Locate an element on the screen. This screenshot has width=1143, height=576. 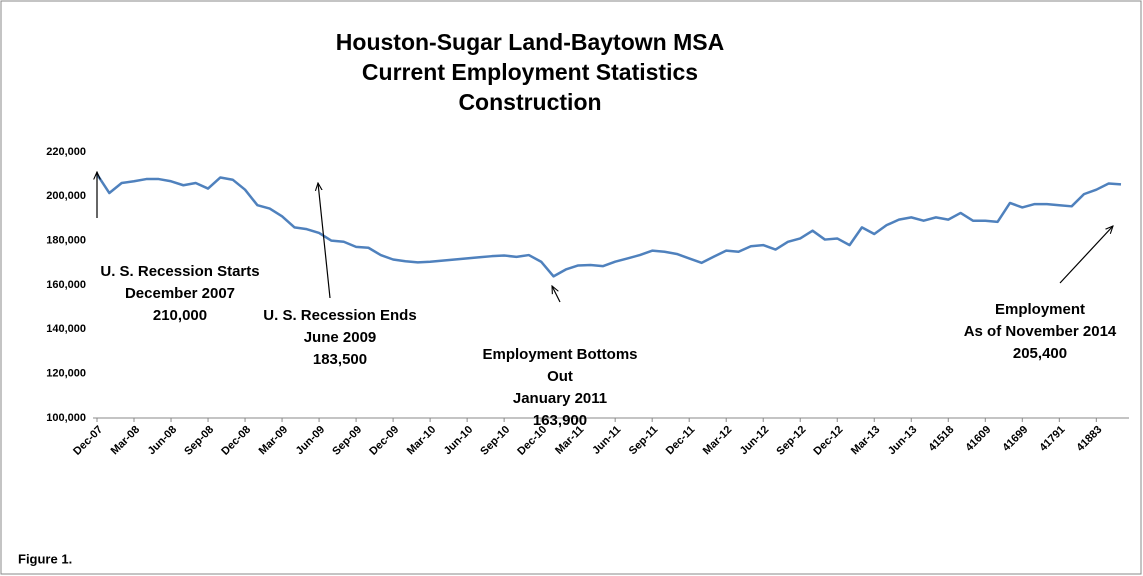
y-tick-label: 140,000 is located at coordinates (66, 329).